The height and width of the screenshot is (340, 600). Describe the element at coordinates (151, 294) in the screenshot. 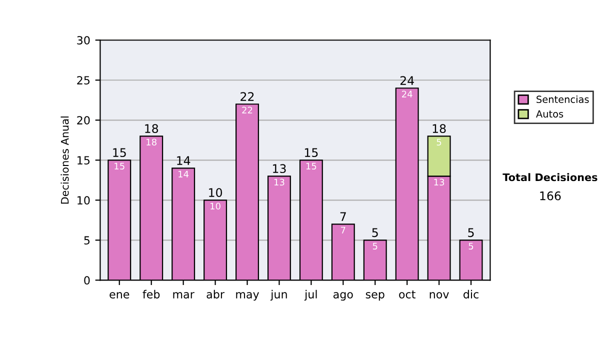

I see `x-tick-label: feb` at that location.